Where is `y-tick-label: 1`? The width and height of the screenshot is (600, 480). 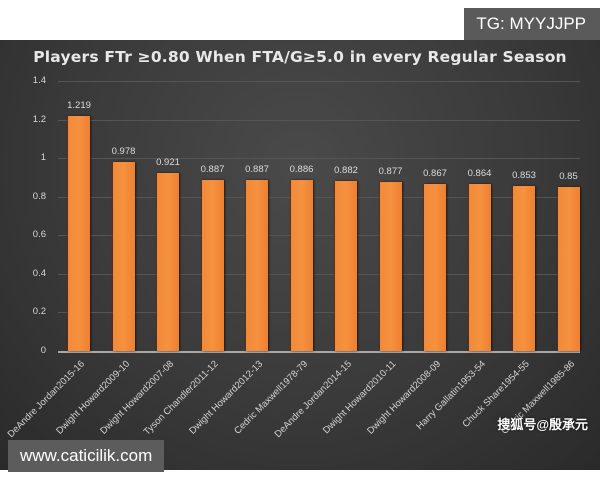 y-tick-label: 1 is located at coordinates (43, 158).